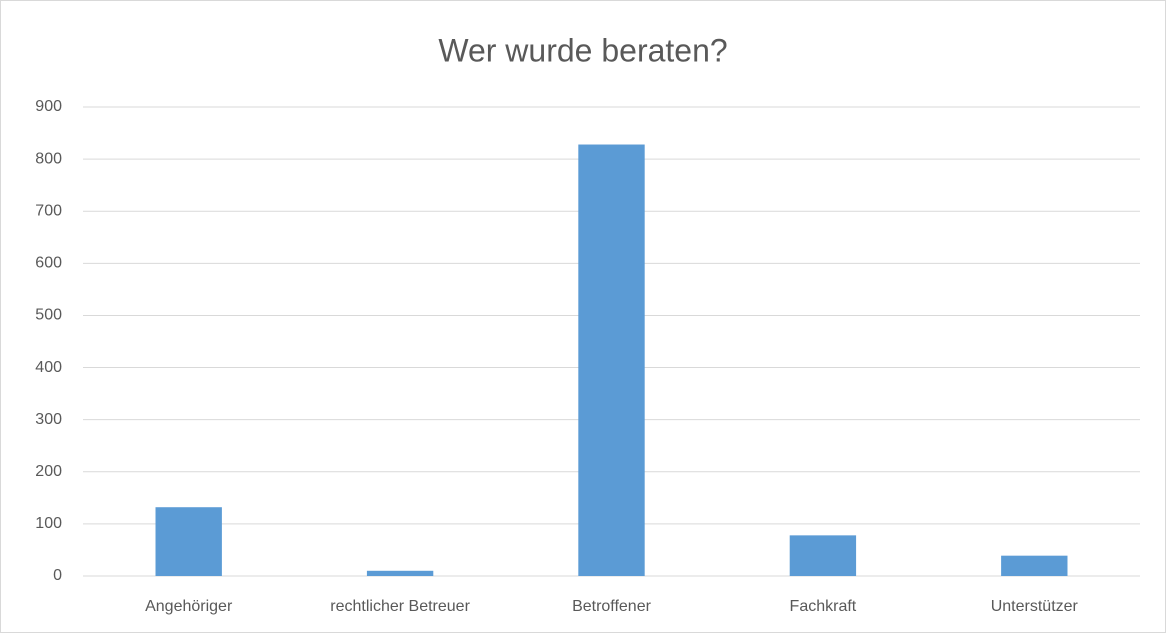 The width and height of the screenshot is (1166, 633). I want to click on x-tick-label: Unterstützer, so click(1035, 606).